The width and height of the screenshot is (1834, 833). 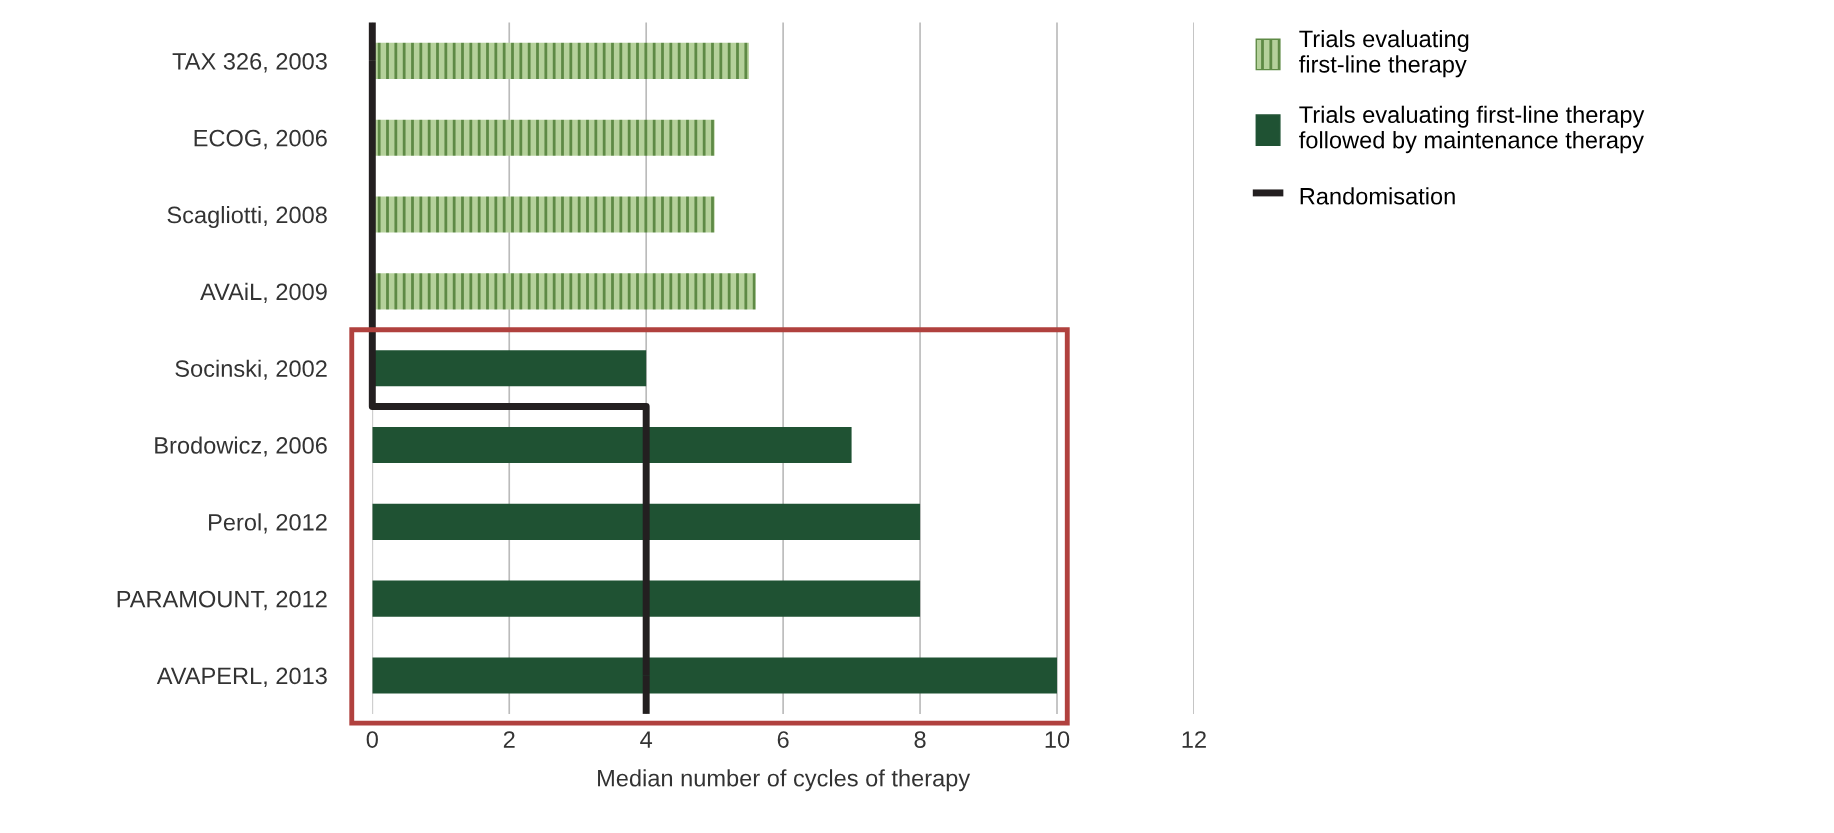 I want to click on legend-label: Randomisation, so click(x=1377, y=196).